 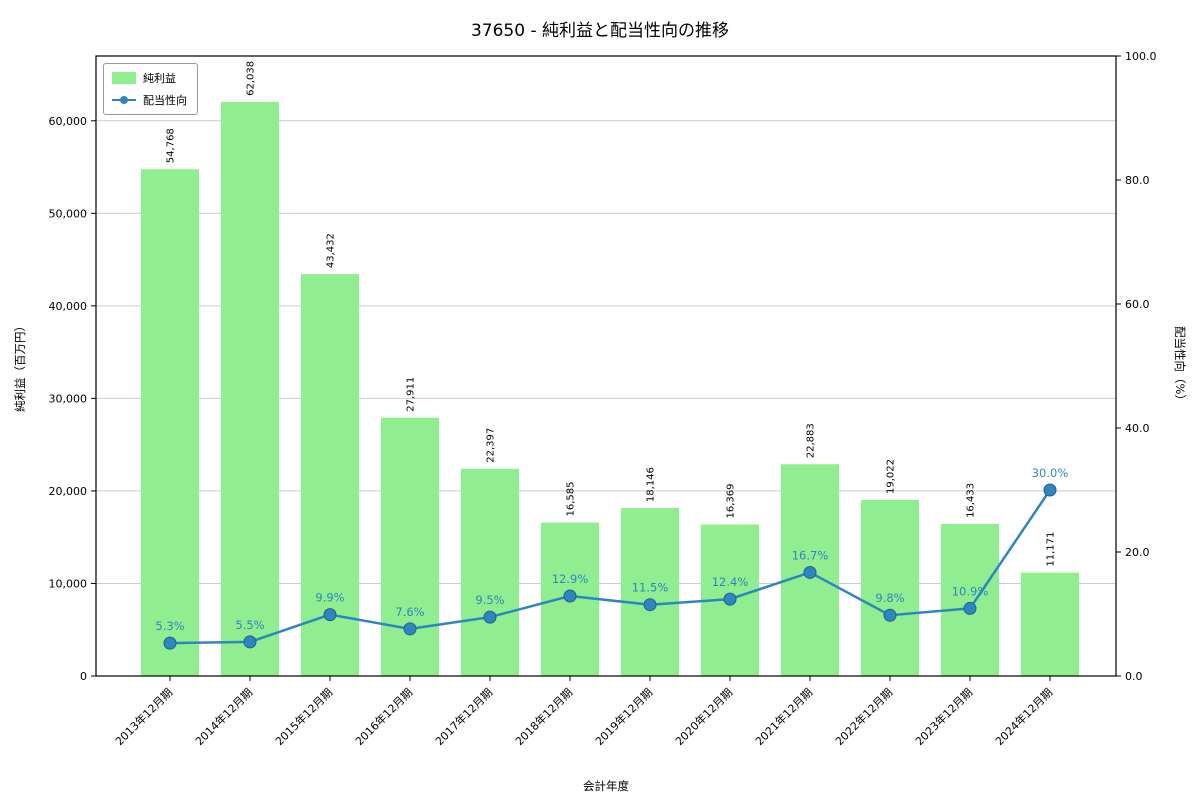 What do you see at coordinates (143, 716) in the screenshot?
I see `x-tick-label: 2013年12月期` at bounding box center [143, 716].